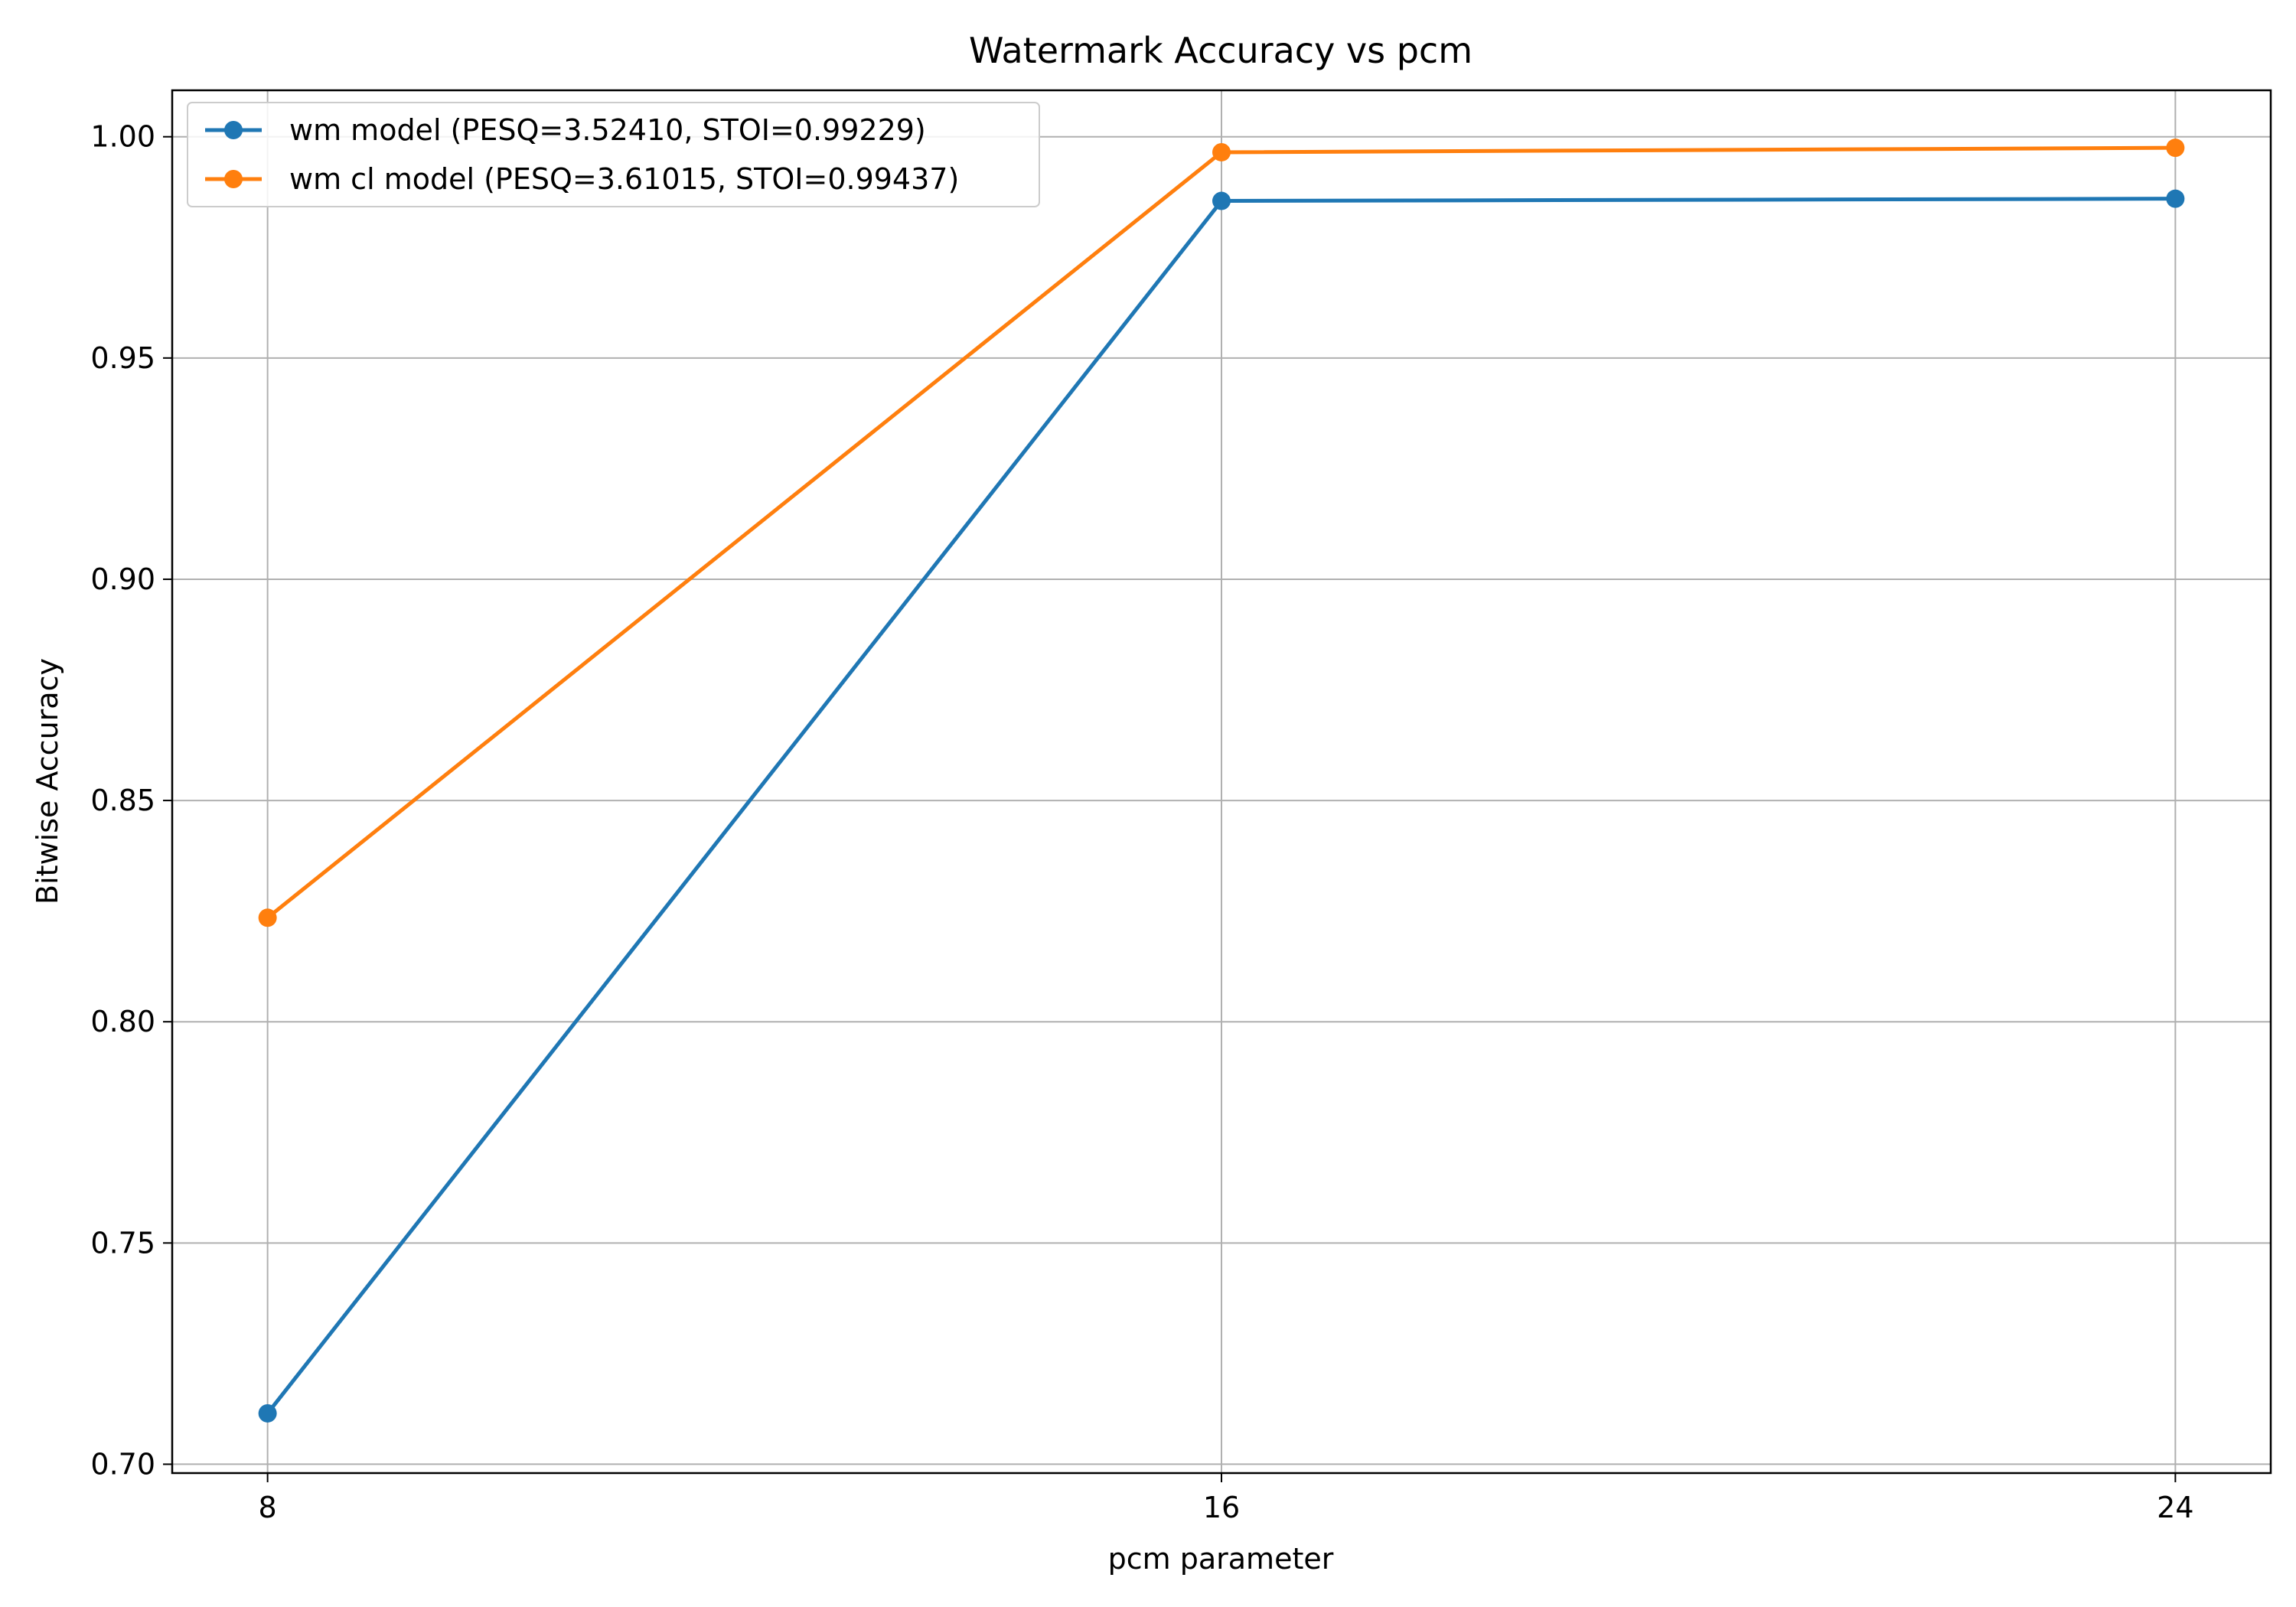  Describe the element at coordinates (47, 781) in the screenshot. I see `y-axis-label: Bitwise Accuracy` at that location.